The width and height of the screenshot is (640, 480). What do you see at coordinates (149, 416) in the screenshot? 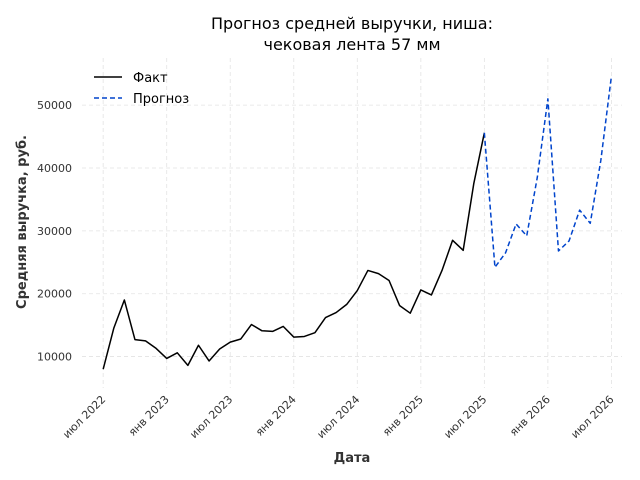
I see `x-tick-label: янв 2023` at bounding box center [149, 416].